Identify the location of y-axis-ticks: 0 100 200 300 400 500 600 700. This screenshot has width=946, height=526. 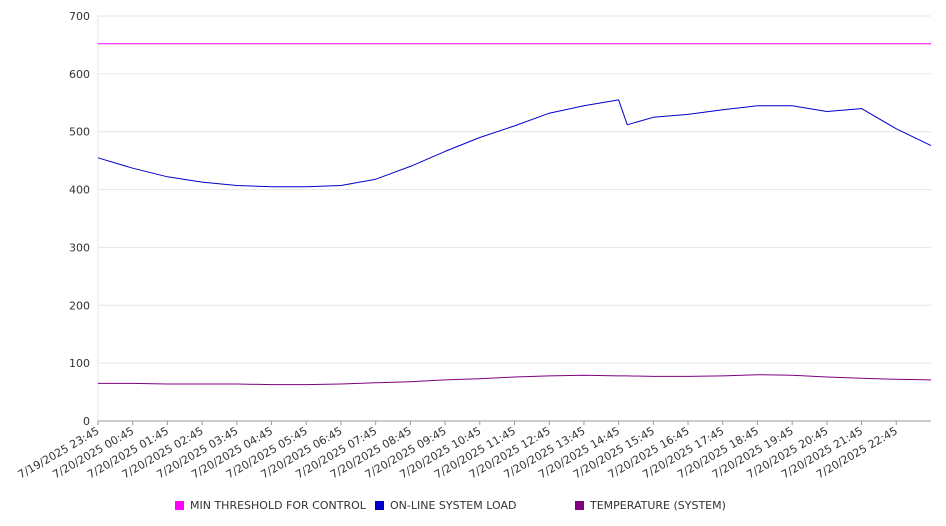
(79, 219).